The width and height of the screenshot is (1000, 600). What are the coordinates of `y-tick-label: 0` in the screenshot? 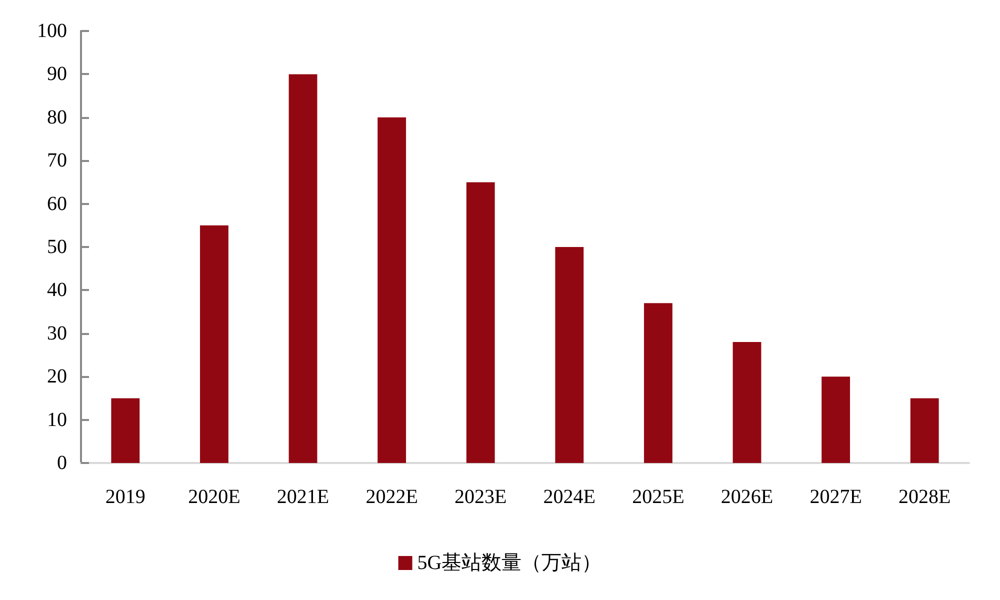 It's located at (62, 463).